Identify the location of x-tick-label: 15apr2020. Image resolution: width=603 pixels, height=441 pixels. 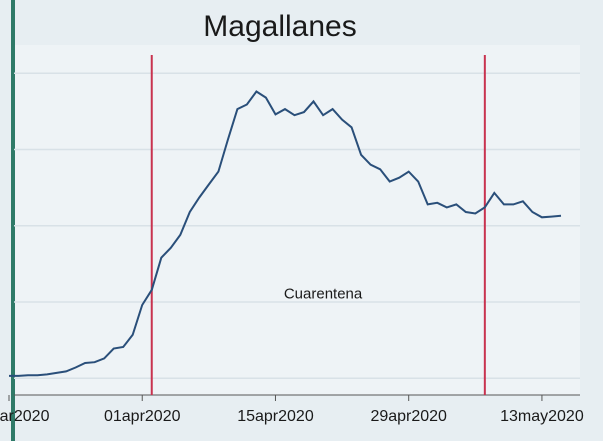
(275, 416).